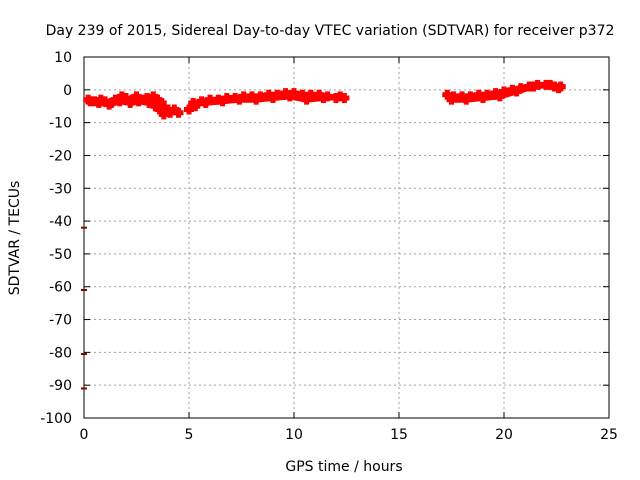  I want to click on y-tick-label: -40, so click(60, 222).